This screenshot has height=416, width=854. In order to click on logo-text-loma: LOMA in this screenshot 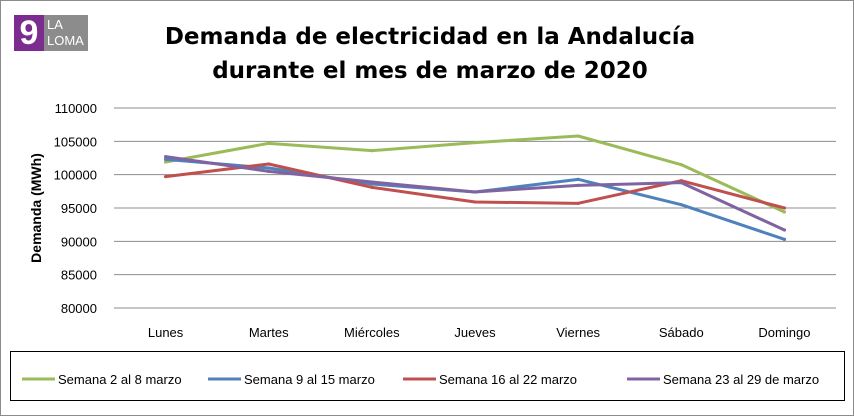, I will do `click(65, 40)`.